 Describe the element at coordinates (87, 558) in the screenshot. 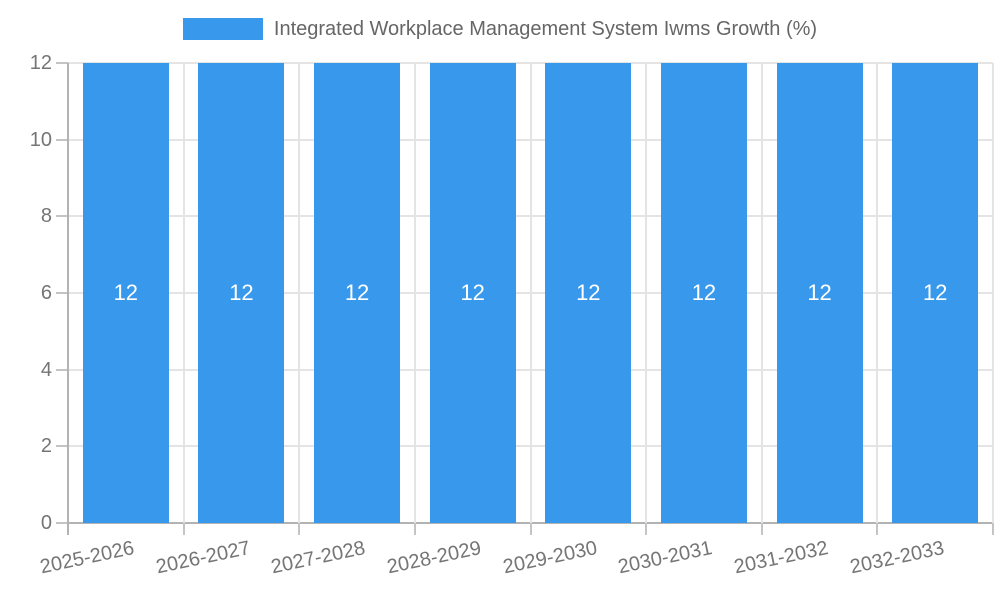

I see `x-tick-label: 2025-2026` at that location.